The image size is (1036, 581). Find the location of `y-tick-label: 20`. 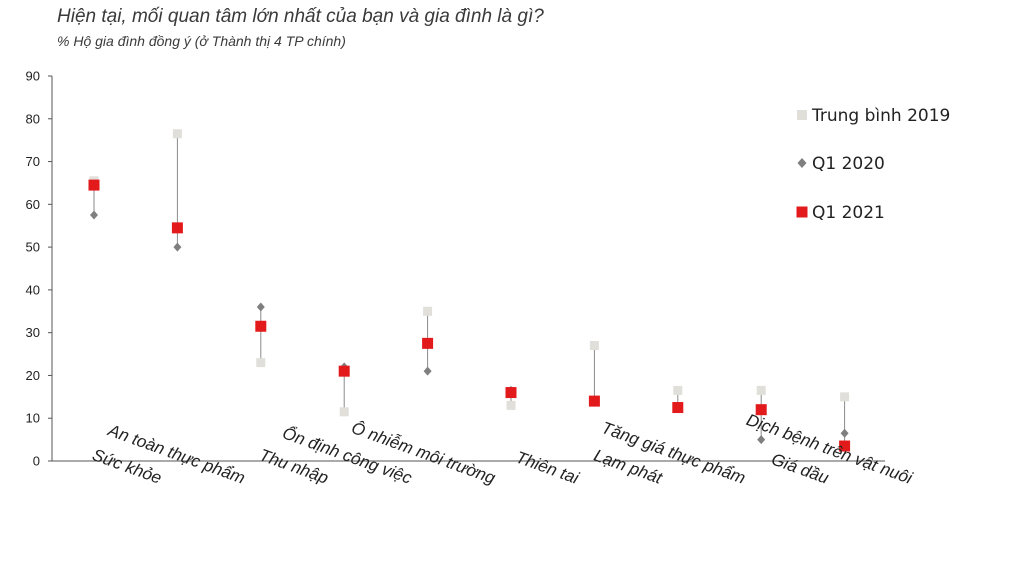

y-tick-label: 20 is located at coordinates (33, 375).